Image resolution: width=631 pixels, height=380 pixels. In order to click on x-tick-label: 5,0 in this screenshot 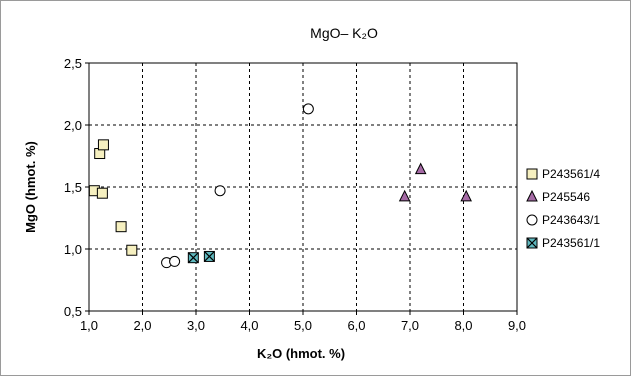, I will do `click(303, 325)`.